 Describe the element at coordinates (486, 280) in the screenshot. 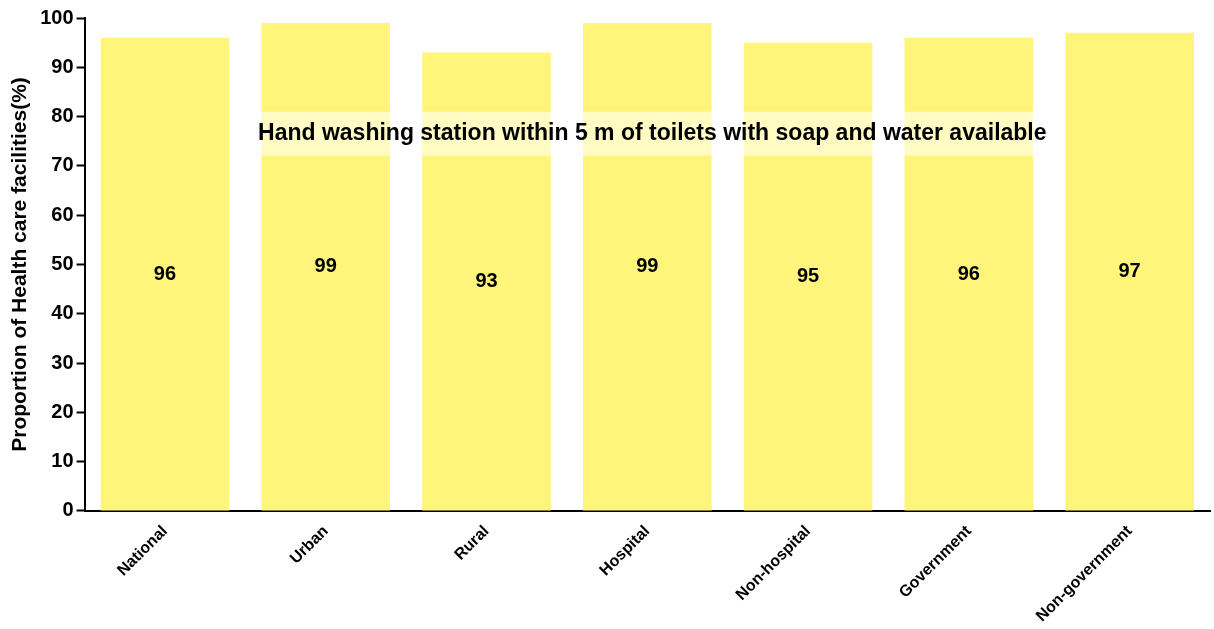

I see `data-label: 93` at that location.